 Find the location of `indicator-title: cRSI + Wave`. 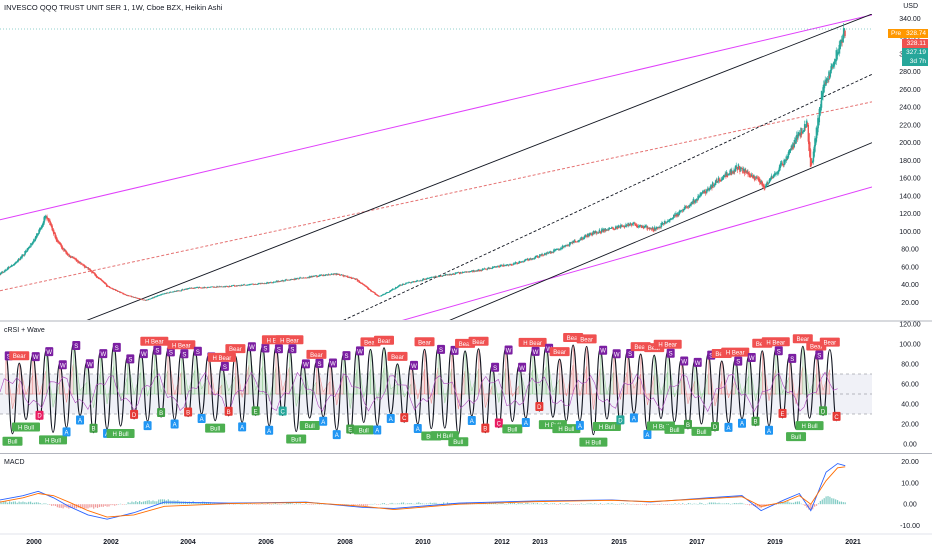

indicator-title: cRSI + Wave is located at coordinates (24, 330).